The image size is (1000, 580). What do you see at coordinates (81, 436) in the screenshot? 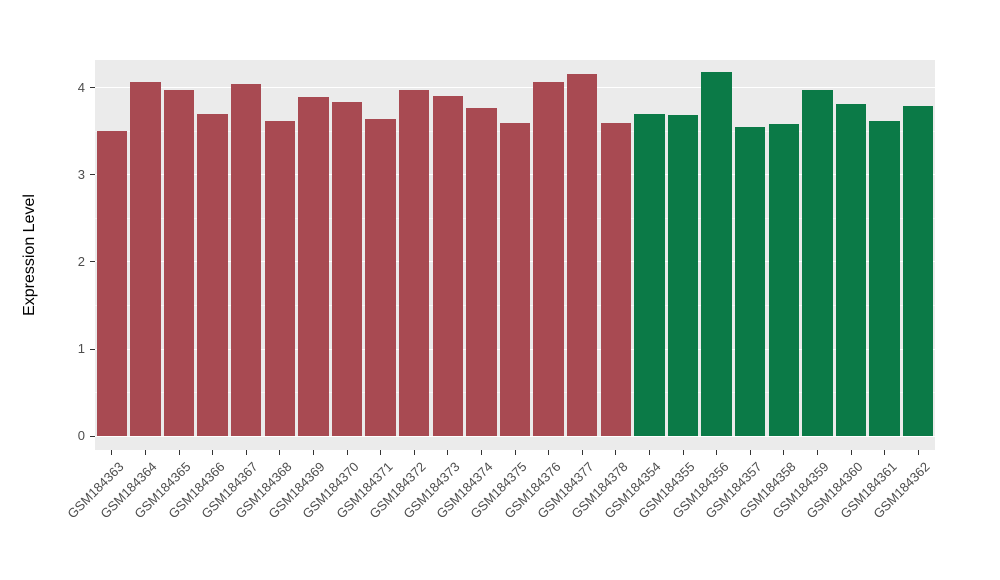
I see `y-tick-label: 0` at bounding box center [81, 436].